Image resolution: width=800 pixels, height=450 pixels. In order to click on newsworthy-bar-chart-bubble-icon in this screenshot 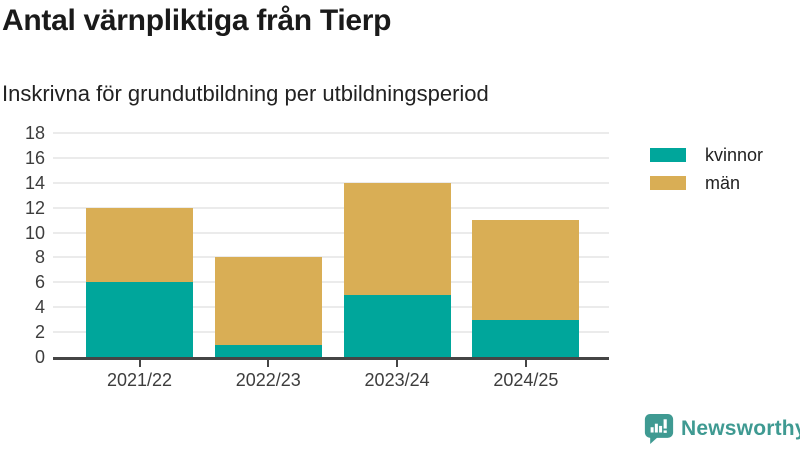, I will do `click(659, 429)`.